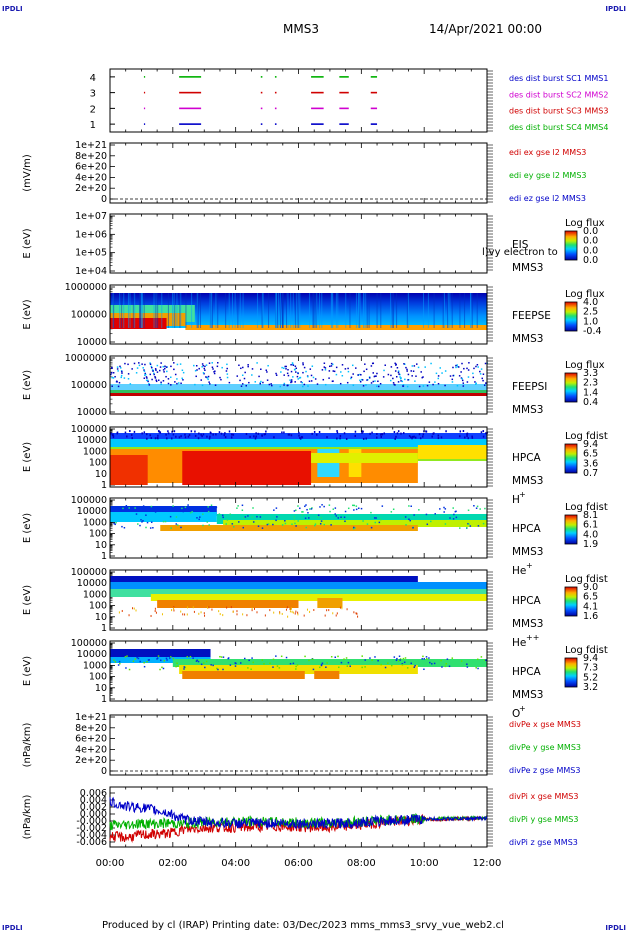 The image size is (630, 934). Describe the element at coordinates (298, 388) in the screenshot. I see `feepsi-band` at that location.